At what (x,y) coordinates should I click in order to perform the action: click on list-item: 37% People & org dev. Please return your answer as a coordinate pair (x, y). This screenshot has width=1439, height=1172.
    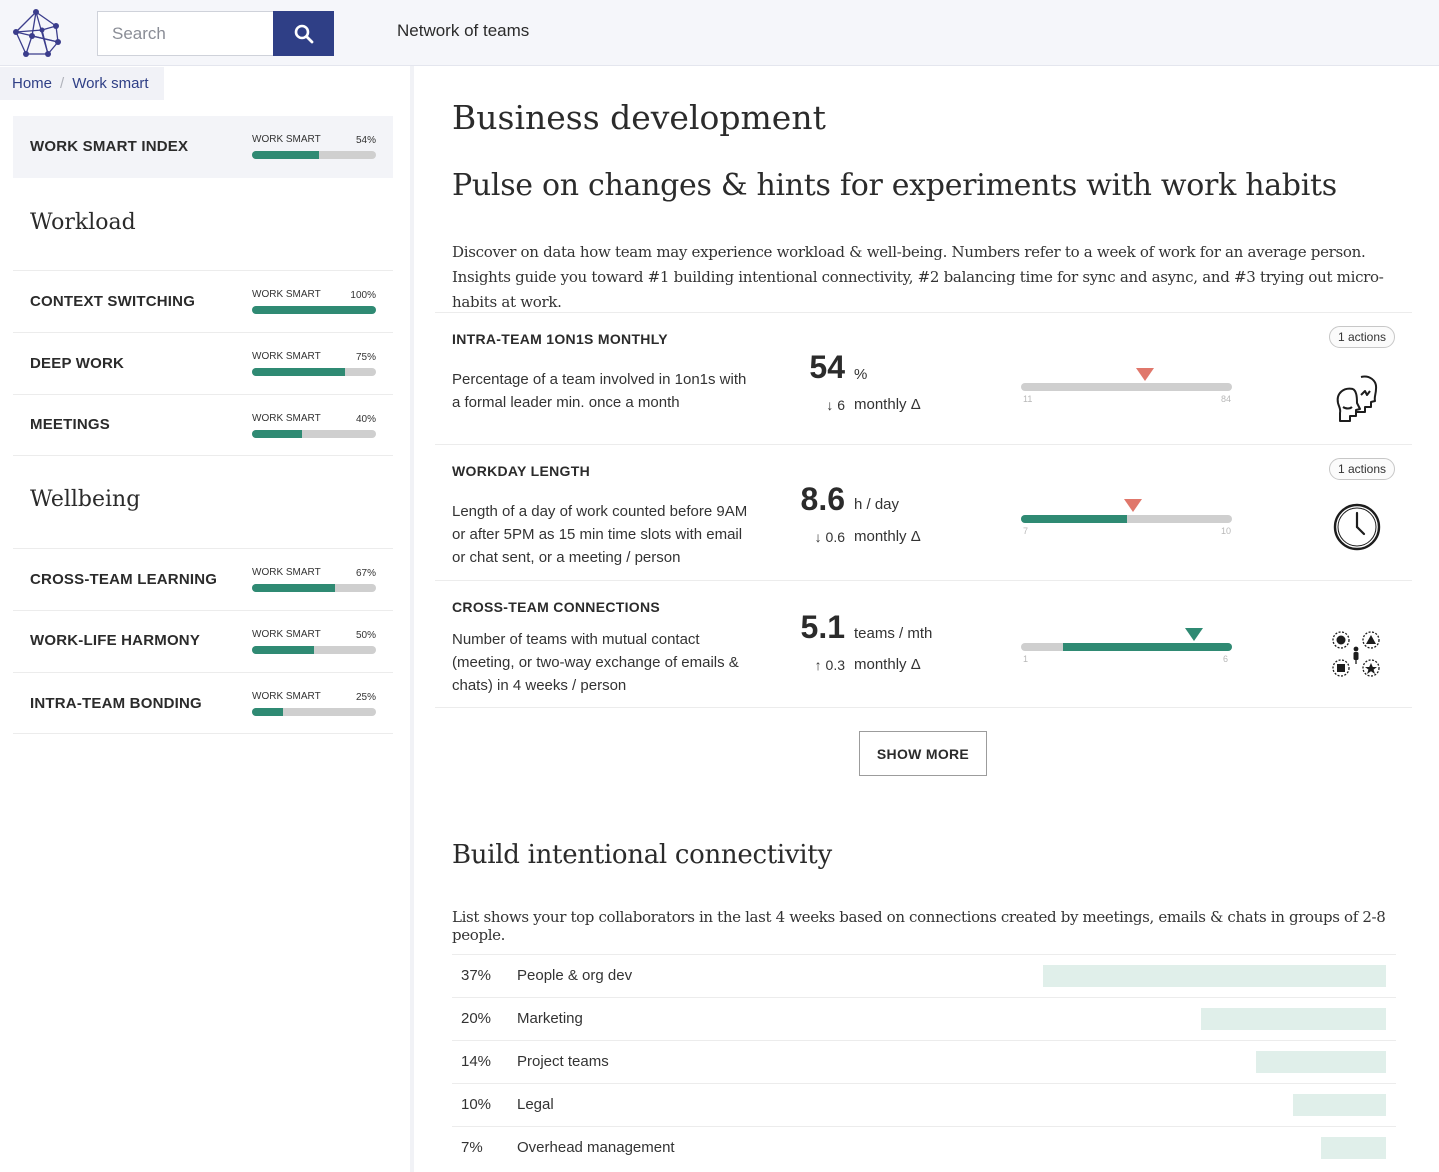
    Looking at the image, I should click on (924, 975).